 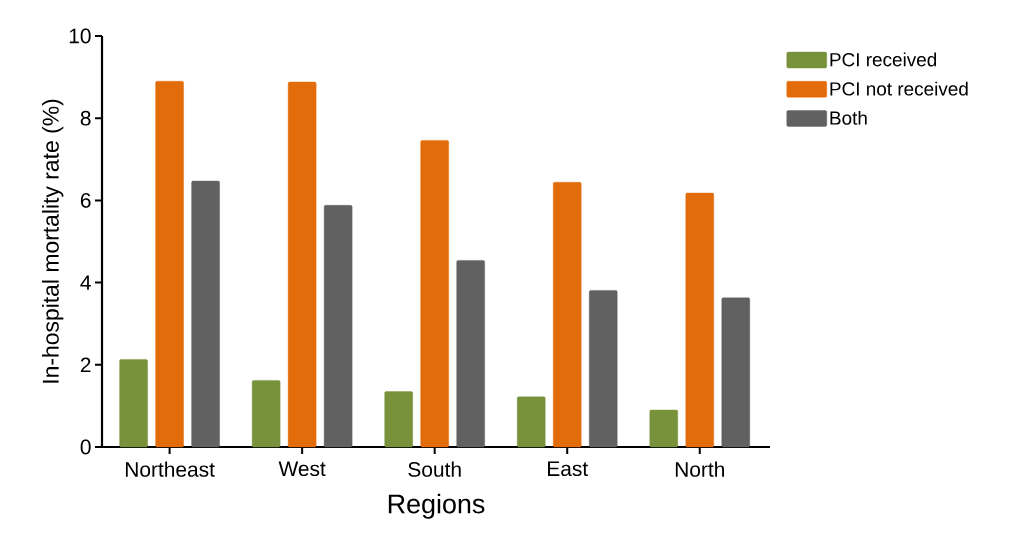 I want to click on y-tick-label: 6, so click(x=85, y=200).